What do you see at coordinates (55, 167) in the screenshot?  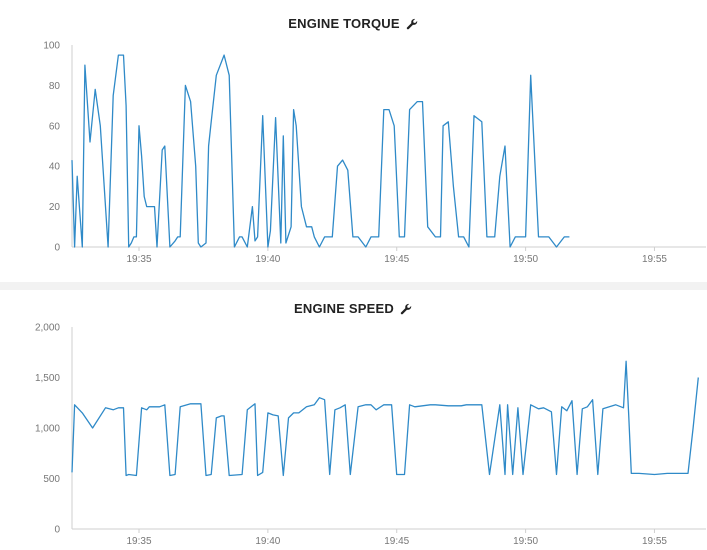 I see `y-tick-label: 40` at bounding box center [55, 167].